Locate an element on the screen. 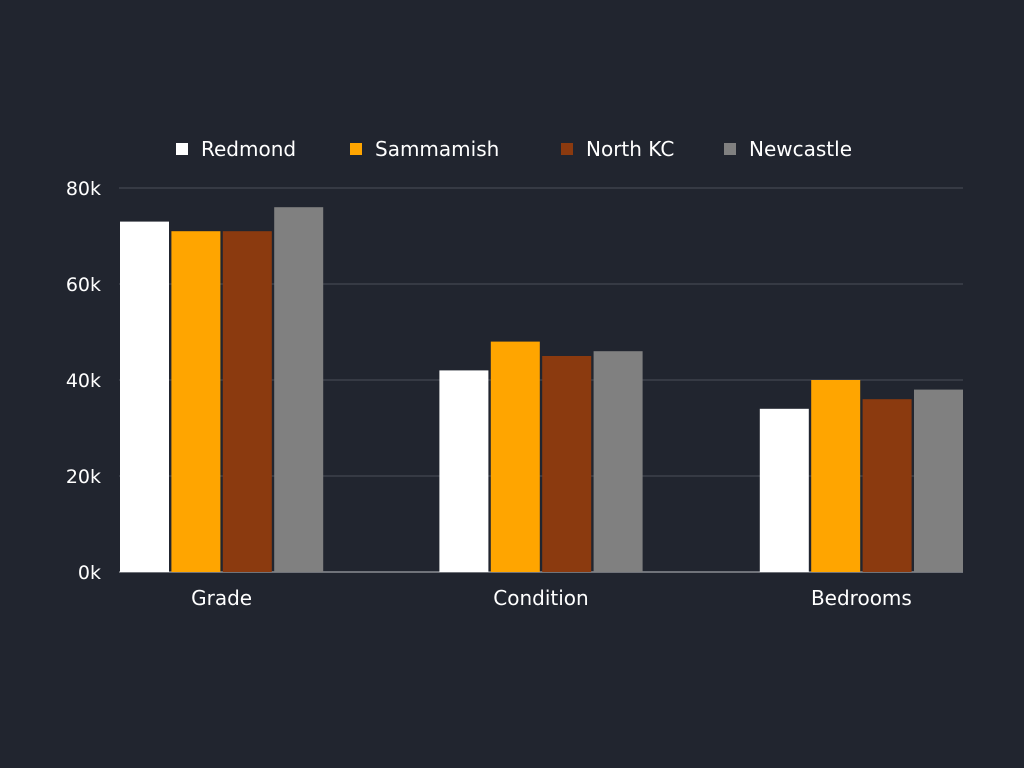 The height and width of the screenshot is (768, 1024). y-tick-label: 20k is located at coordinates (83, 477).